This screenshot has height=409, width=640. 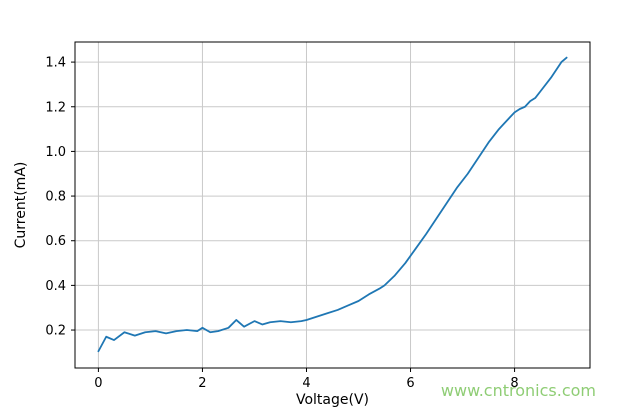 What do you see at coordinates (514, 383) in the screenshot?
I see `x-tick-label: 8` at bounding box center [514, 383].